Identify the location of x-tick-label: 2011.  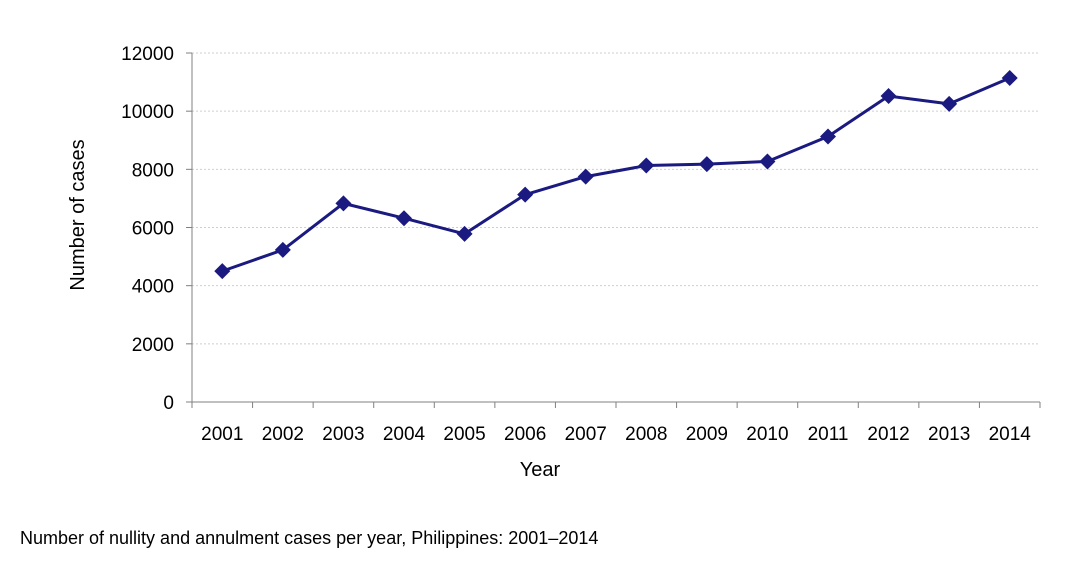
(828, 434).